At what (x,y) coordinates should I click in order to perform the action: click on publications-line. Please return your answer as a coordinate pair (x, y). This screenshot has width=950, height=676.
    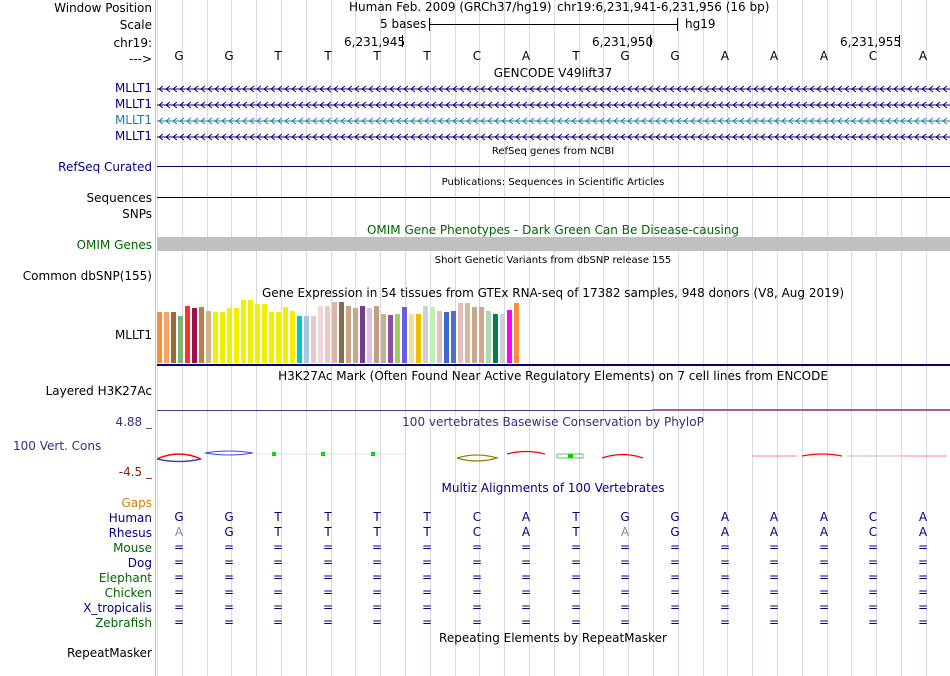
    Looking at the image, I should click on (553, 197).